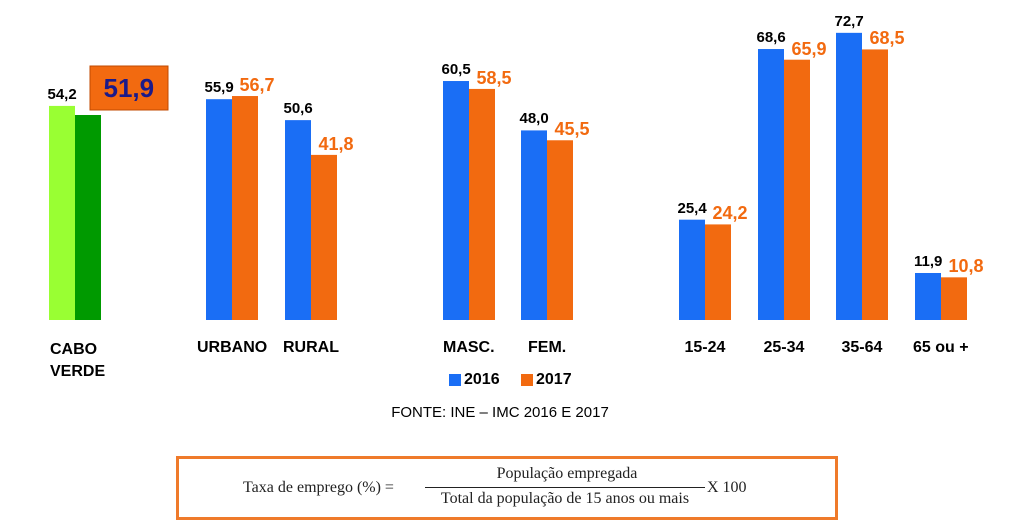  What do you see at coordinates (727, 487) in the screenshot?
I see `formula-rhs: X 100` at bounding box center [727, 487].